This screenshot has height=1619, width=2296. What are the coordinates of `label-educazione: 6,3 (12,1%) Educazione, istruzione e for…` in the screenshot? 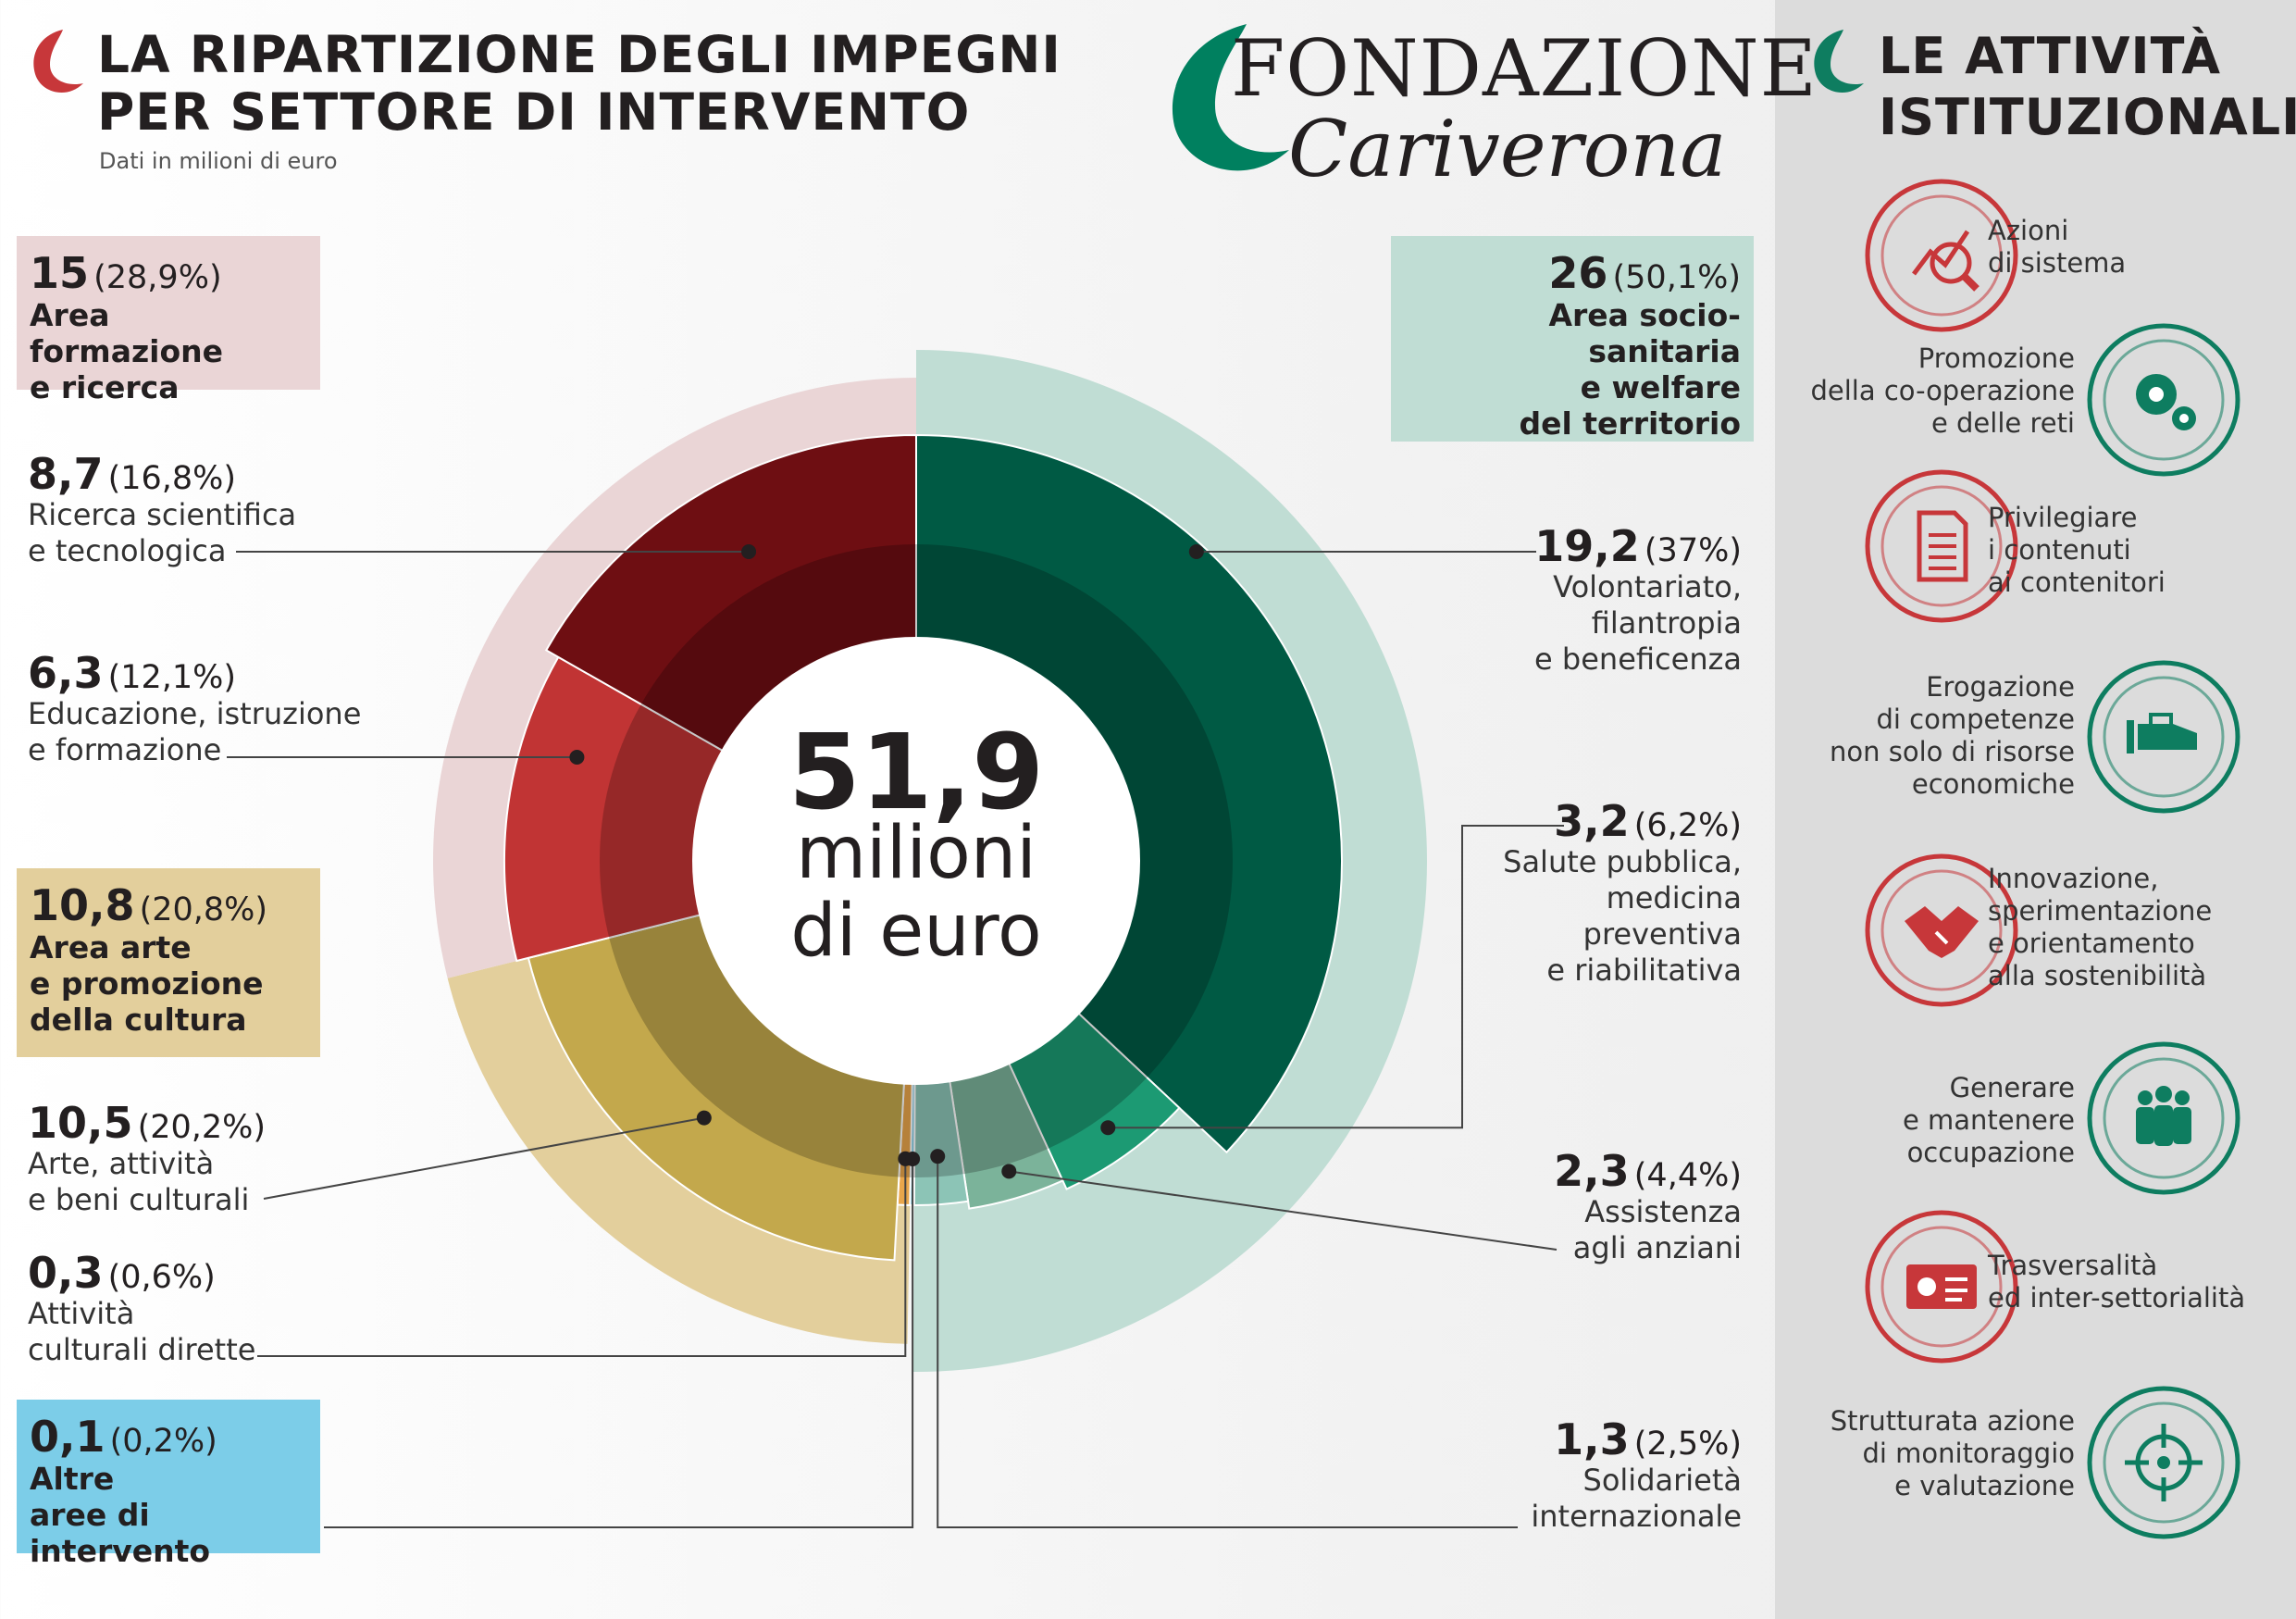 It's located at (195, 708).